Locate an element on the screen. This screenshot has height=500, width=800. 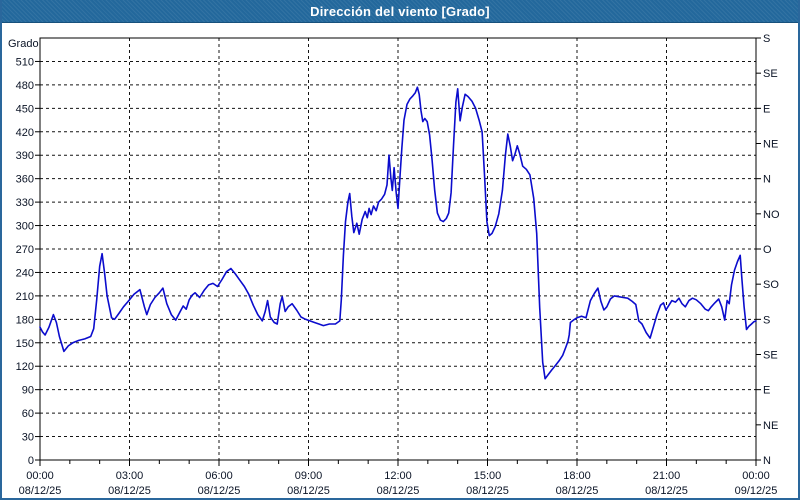
y-axis-tick-label: 270 is located at coordinates (25, 250).